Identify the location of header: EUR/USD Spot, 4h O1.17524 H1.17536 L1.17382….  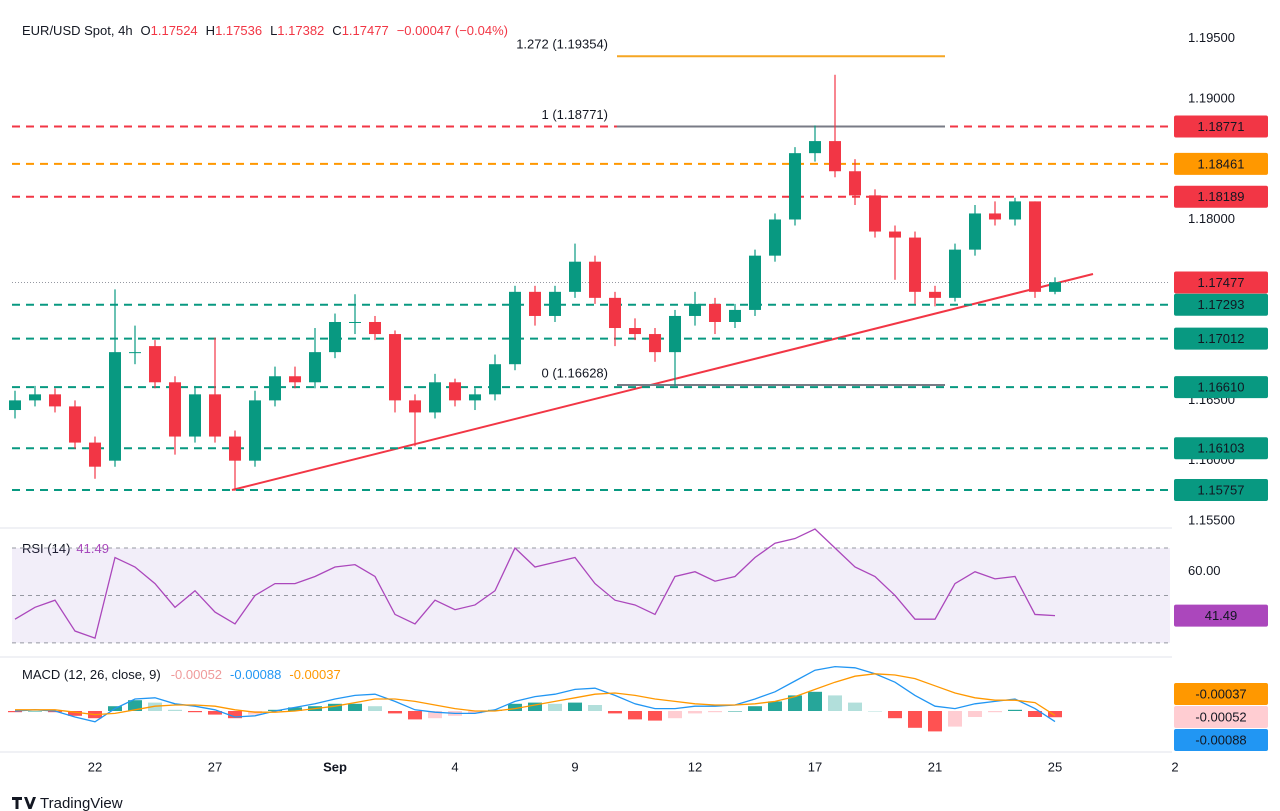
(265, 30).